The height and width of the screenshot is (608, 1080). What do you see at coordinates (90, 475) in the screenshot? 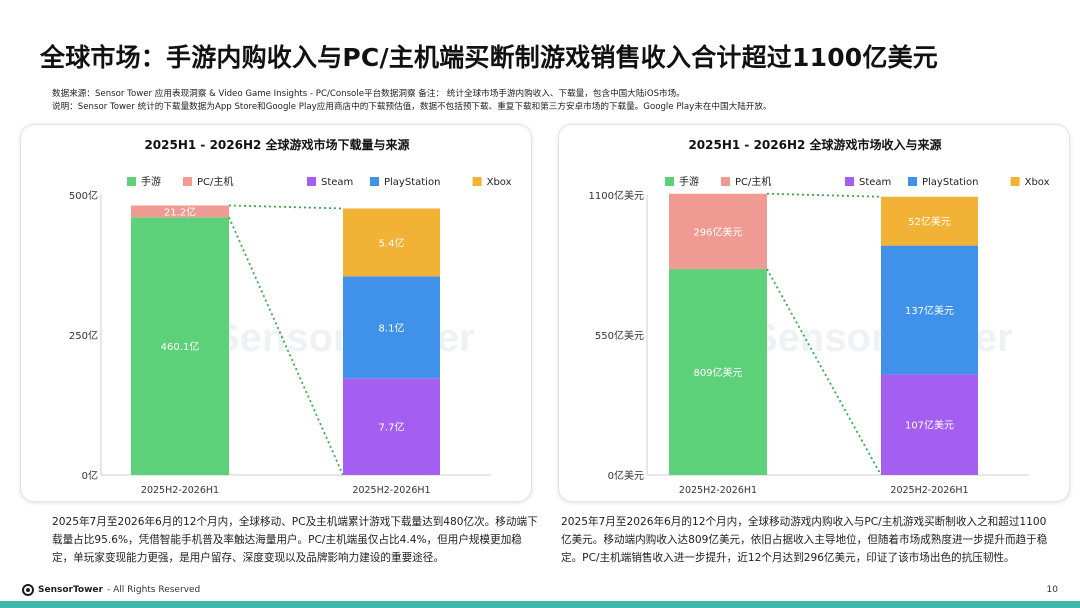
I see `y-tick-label: 0亿` at bounding box center [90, 475].